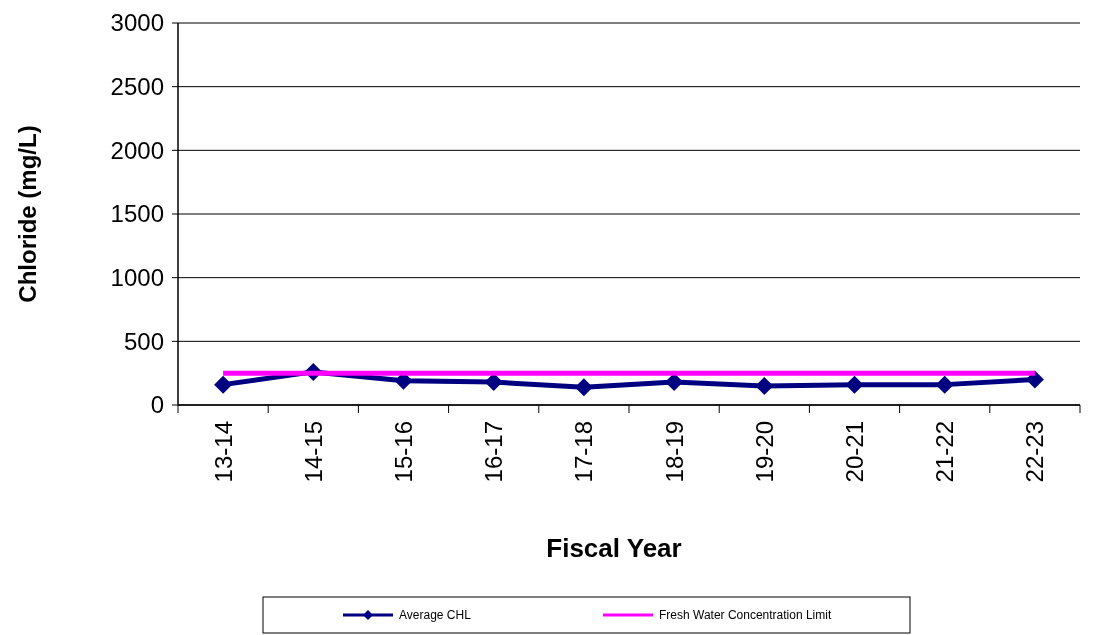 This screenshot has height=635, width=1097. Describe the element at coordinates (435, 615) in the screenshot. I see `legend-label: Average CHL` at that location.